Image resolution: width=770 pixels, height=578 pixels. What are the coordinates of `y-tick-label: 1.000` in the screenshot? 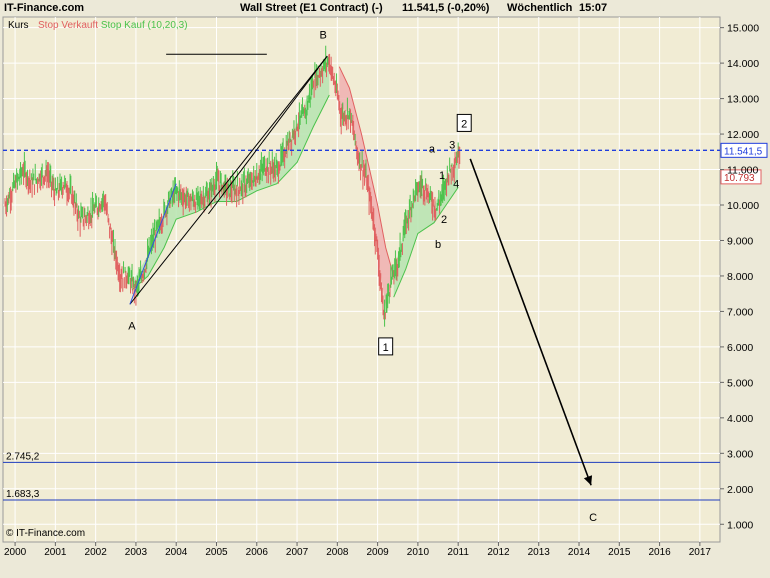 It's located at (740, 525).